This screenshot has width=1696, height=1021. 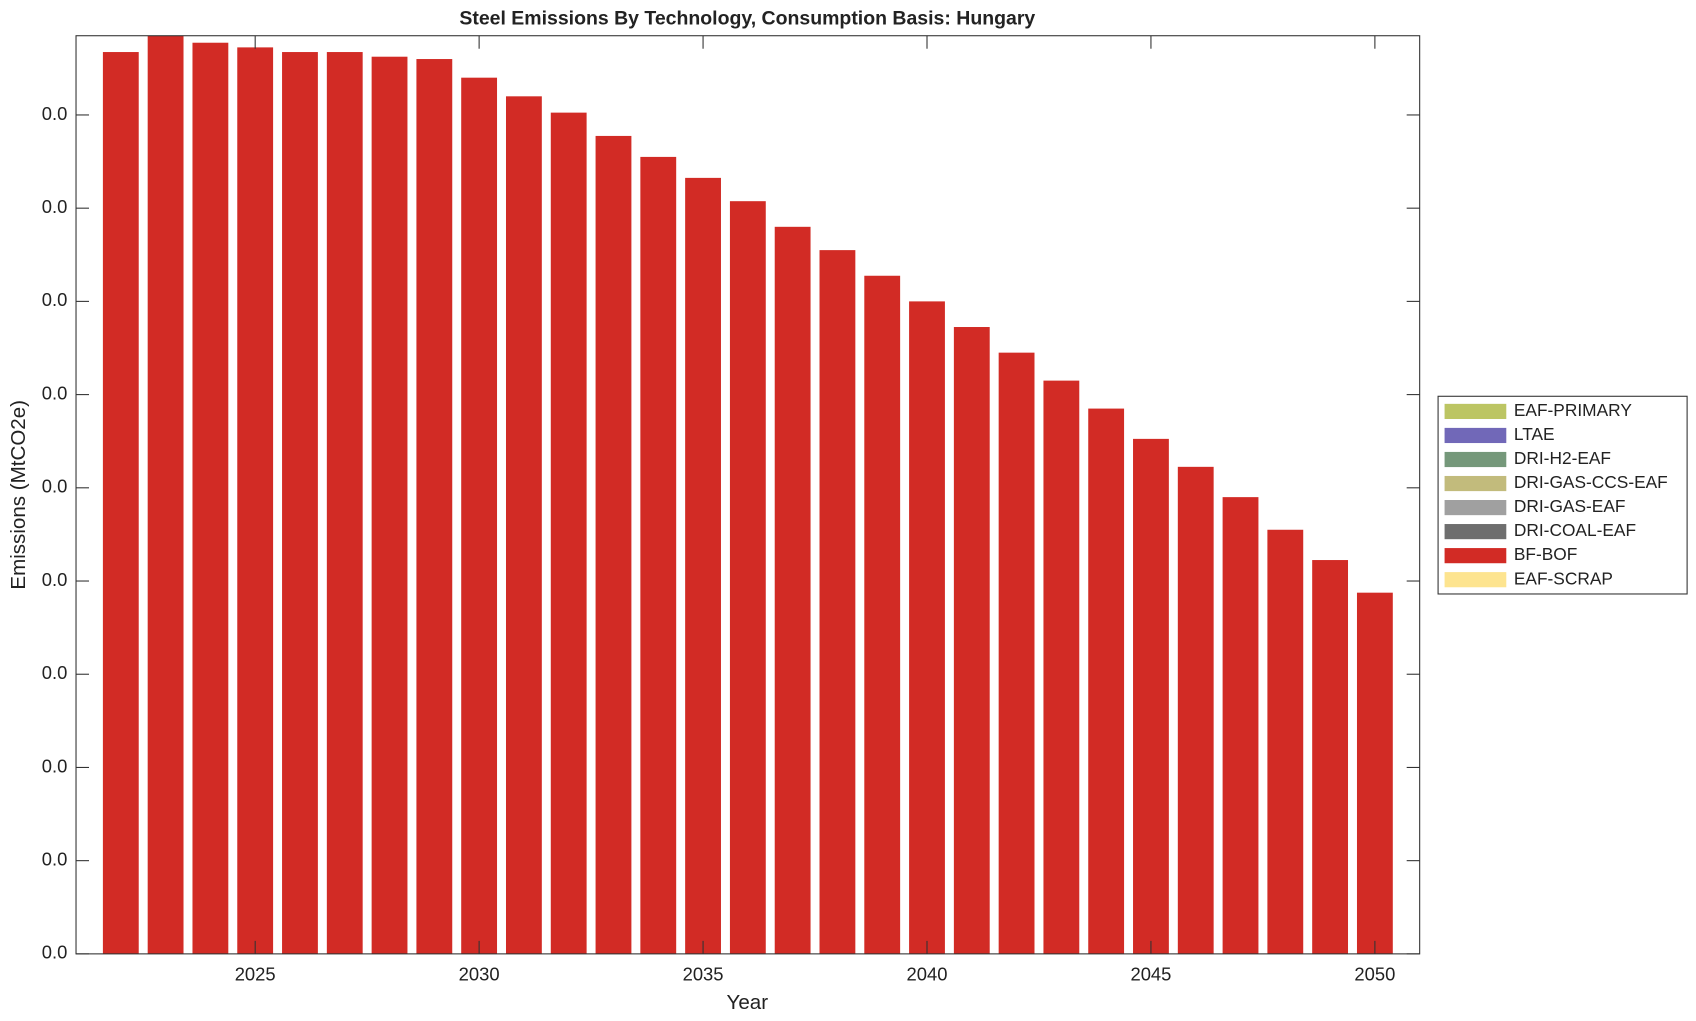 I want to click on legend-label: DRI-GAS-CCS-EAF, so click(x=1591, y=482).